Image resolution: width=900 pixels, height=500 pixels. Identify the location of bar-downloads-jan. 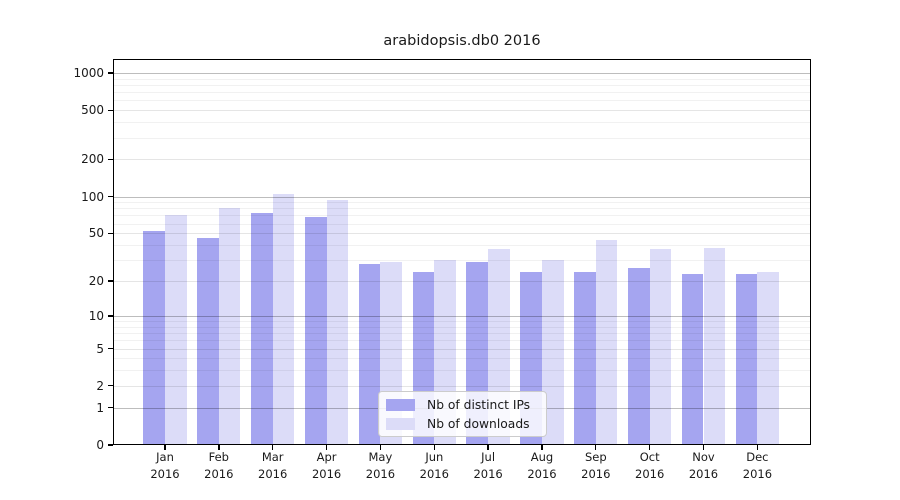
(176, 330).